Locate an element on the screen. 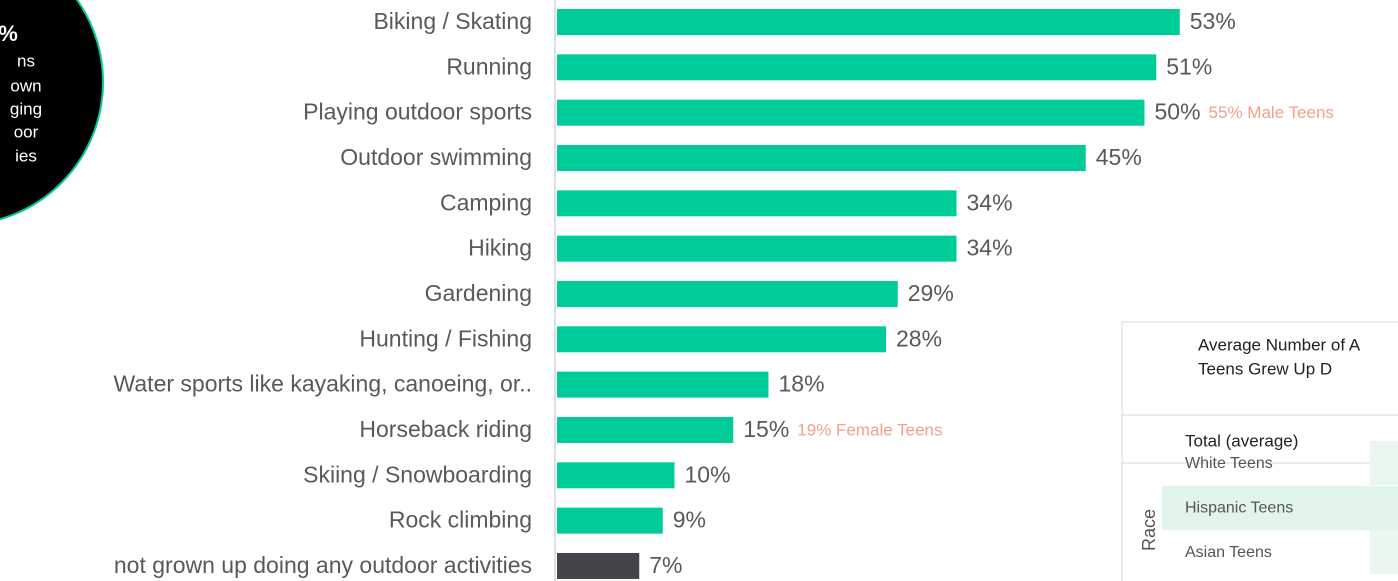 The height and width of the screenshot is (581, 1398). callout-text: oor is located at coordinates (26, 131).